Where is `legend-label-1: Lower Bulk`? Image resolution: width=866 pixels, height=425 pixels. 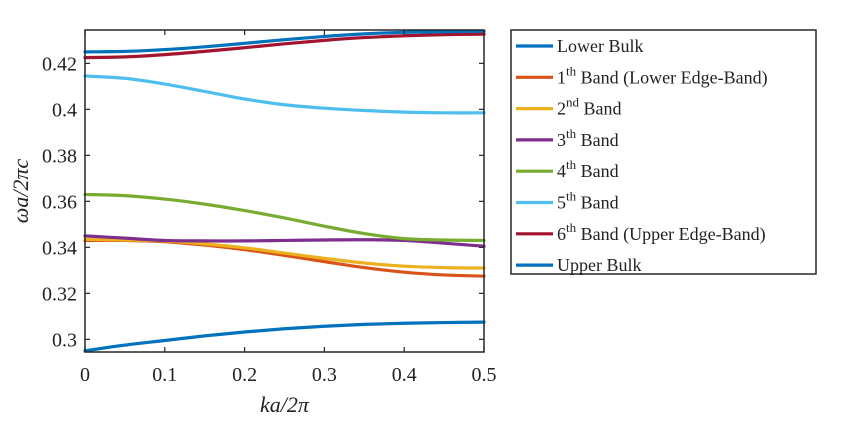
legend-label-1: Lower Bulk is located at coordinates (600, 46).